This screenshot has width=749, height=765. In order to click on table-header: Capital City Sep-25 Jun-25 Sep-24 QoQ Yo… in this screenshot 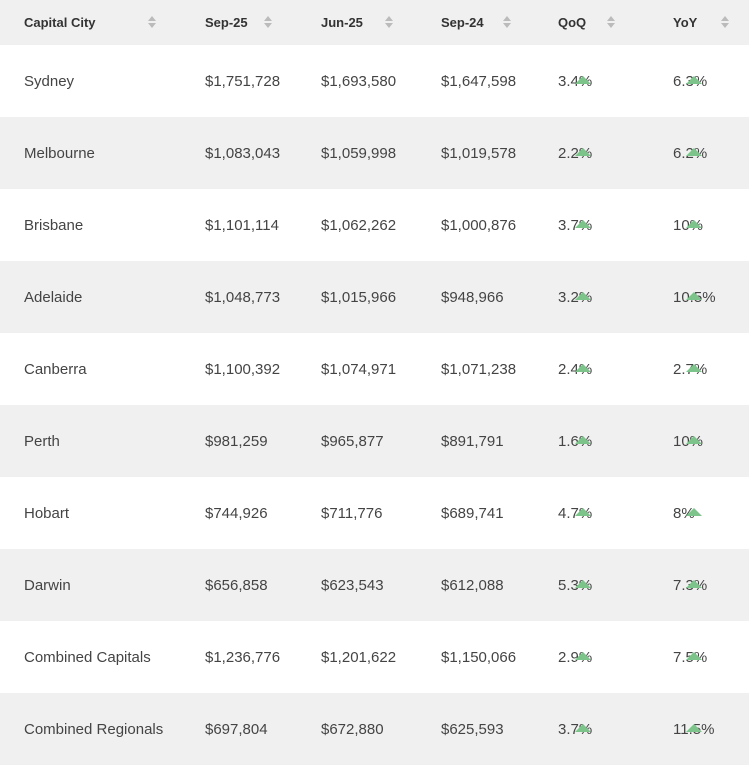, I will do `click(374, 22)`.